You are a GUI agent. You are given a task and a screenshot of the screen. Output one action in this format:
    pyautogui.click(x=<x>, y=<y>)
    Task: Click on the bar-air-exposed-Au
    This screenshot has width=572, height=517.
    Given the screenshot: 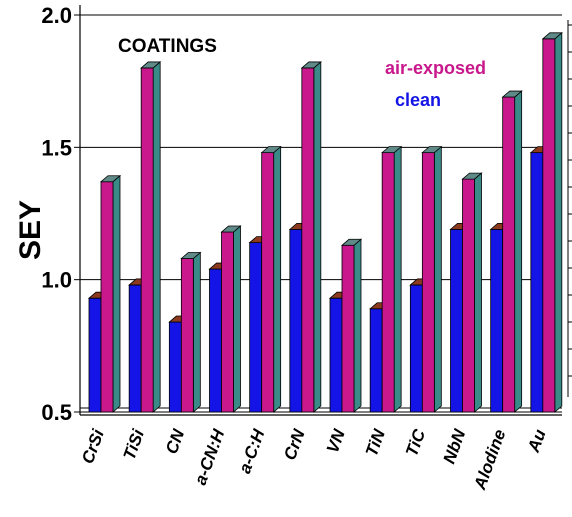 What is the action you would take?
    pyautogui.click(x=549, y=225)
    